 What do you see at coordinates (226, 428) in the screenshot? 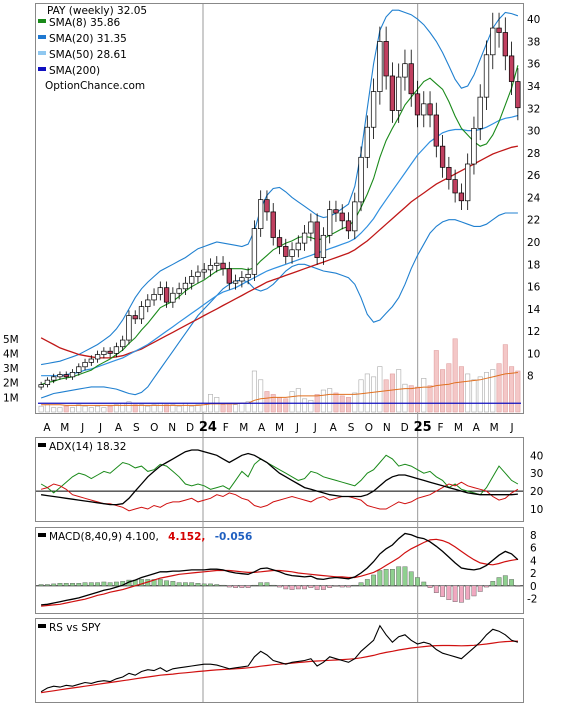
I see `month-label: F` at bounding box center [226, 428].